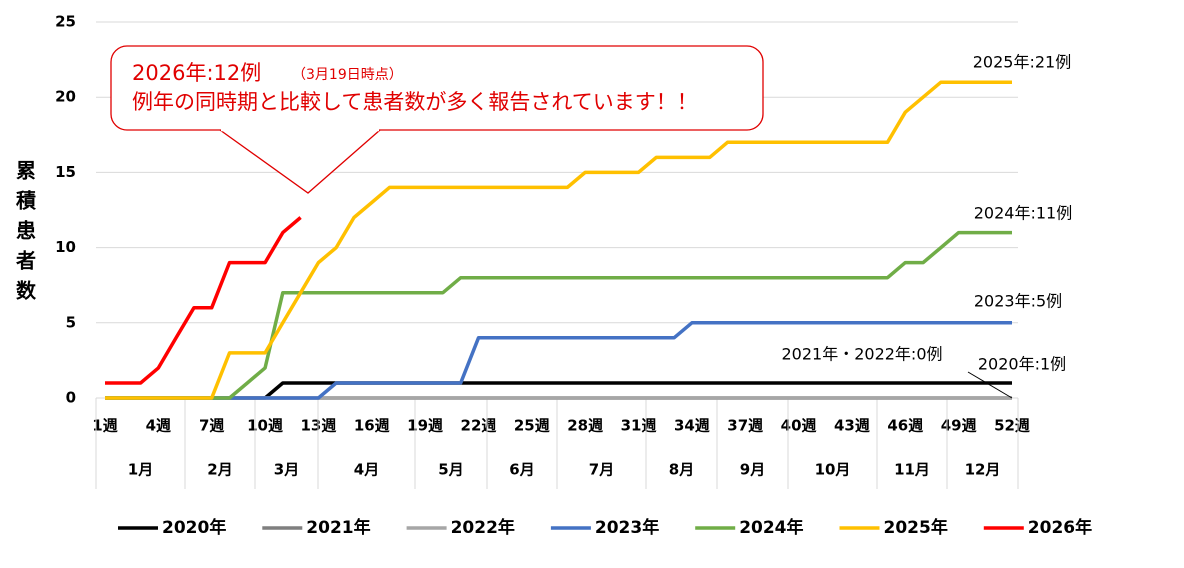  I want to click on x-tick-label: 49週, so click(959, 426).